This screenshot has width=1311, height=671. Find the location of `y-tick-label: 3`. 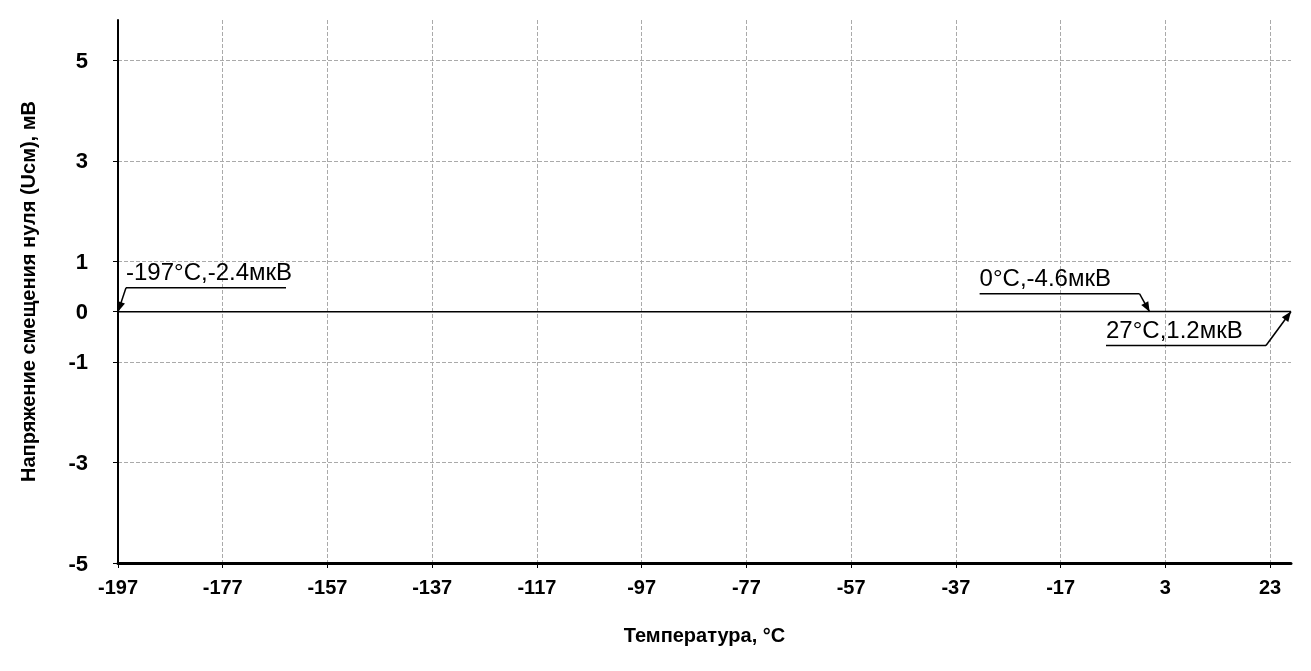

y-tick-label: 3 is located at coordinates (81, 161).